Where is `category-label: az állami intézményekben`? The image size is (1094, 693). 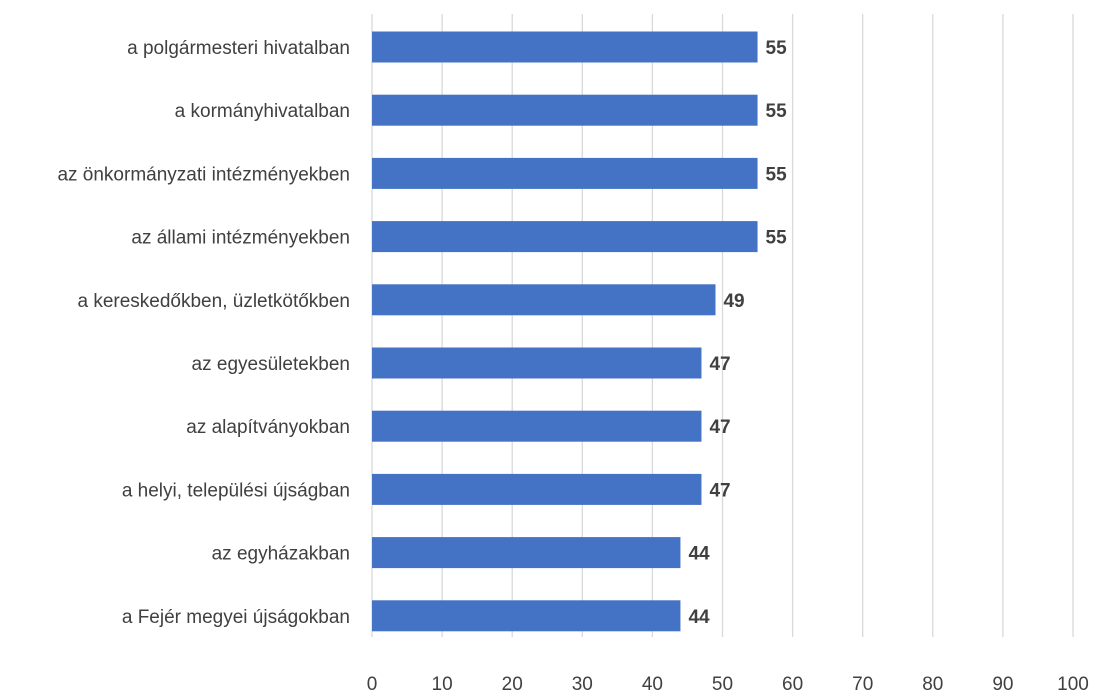 category-label: az állami intézményekben is located at coordinates (240, 238).